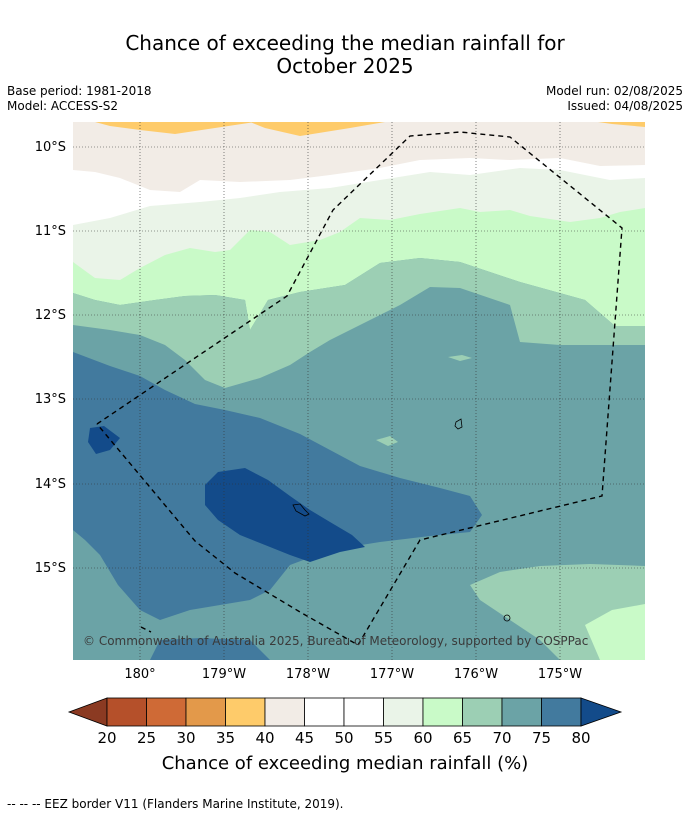 This screenshot has width=690, height=816. I want to click on band-80-plus-b, so click(104, 440).